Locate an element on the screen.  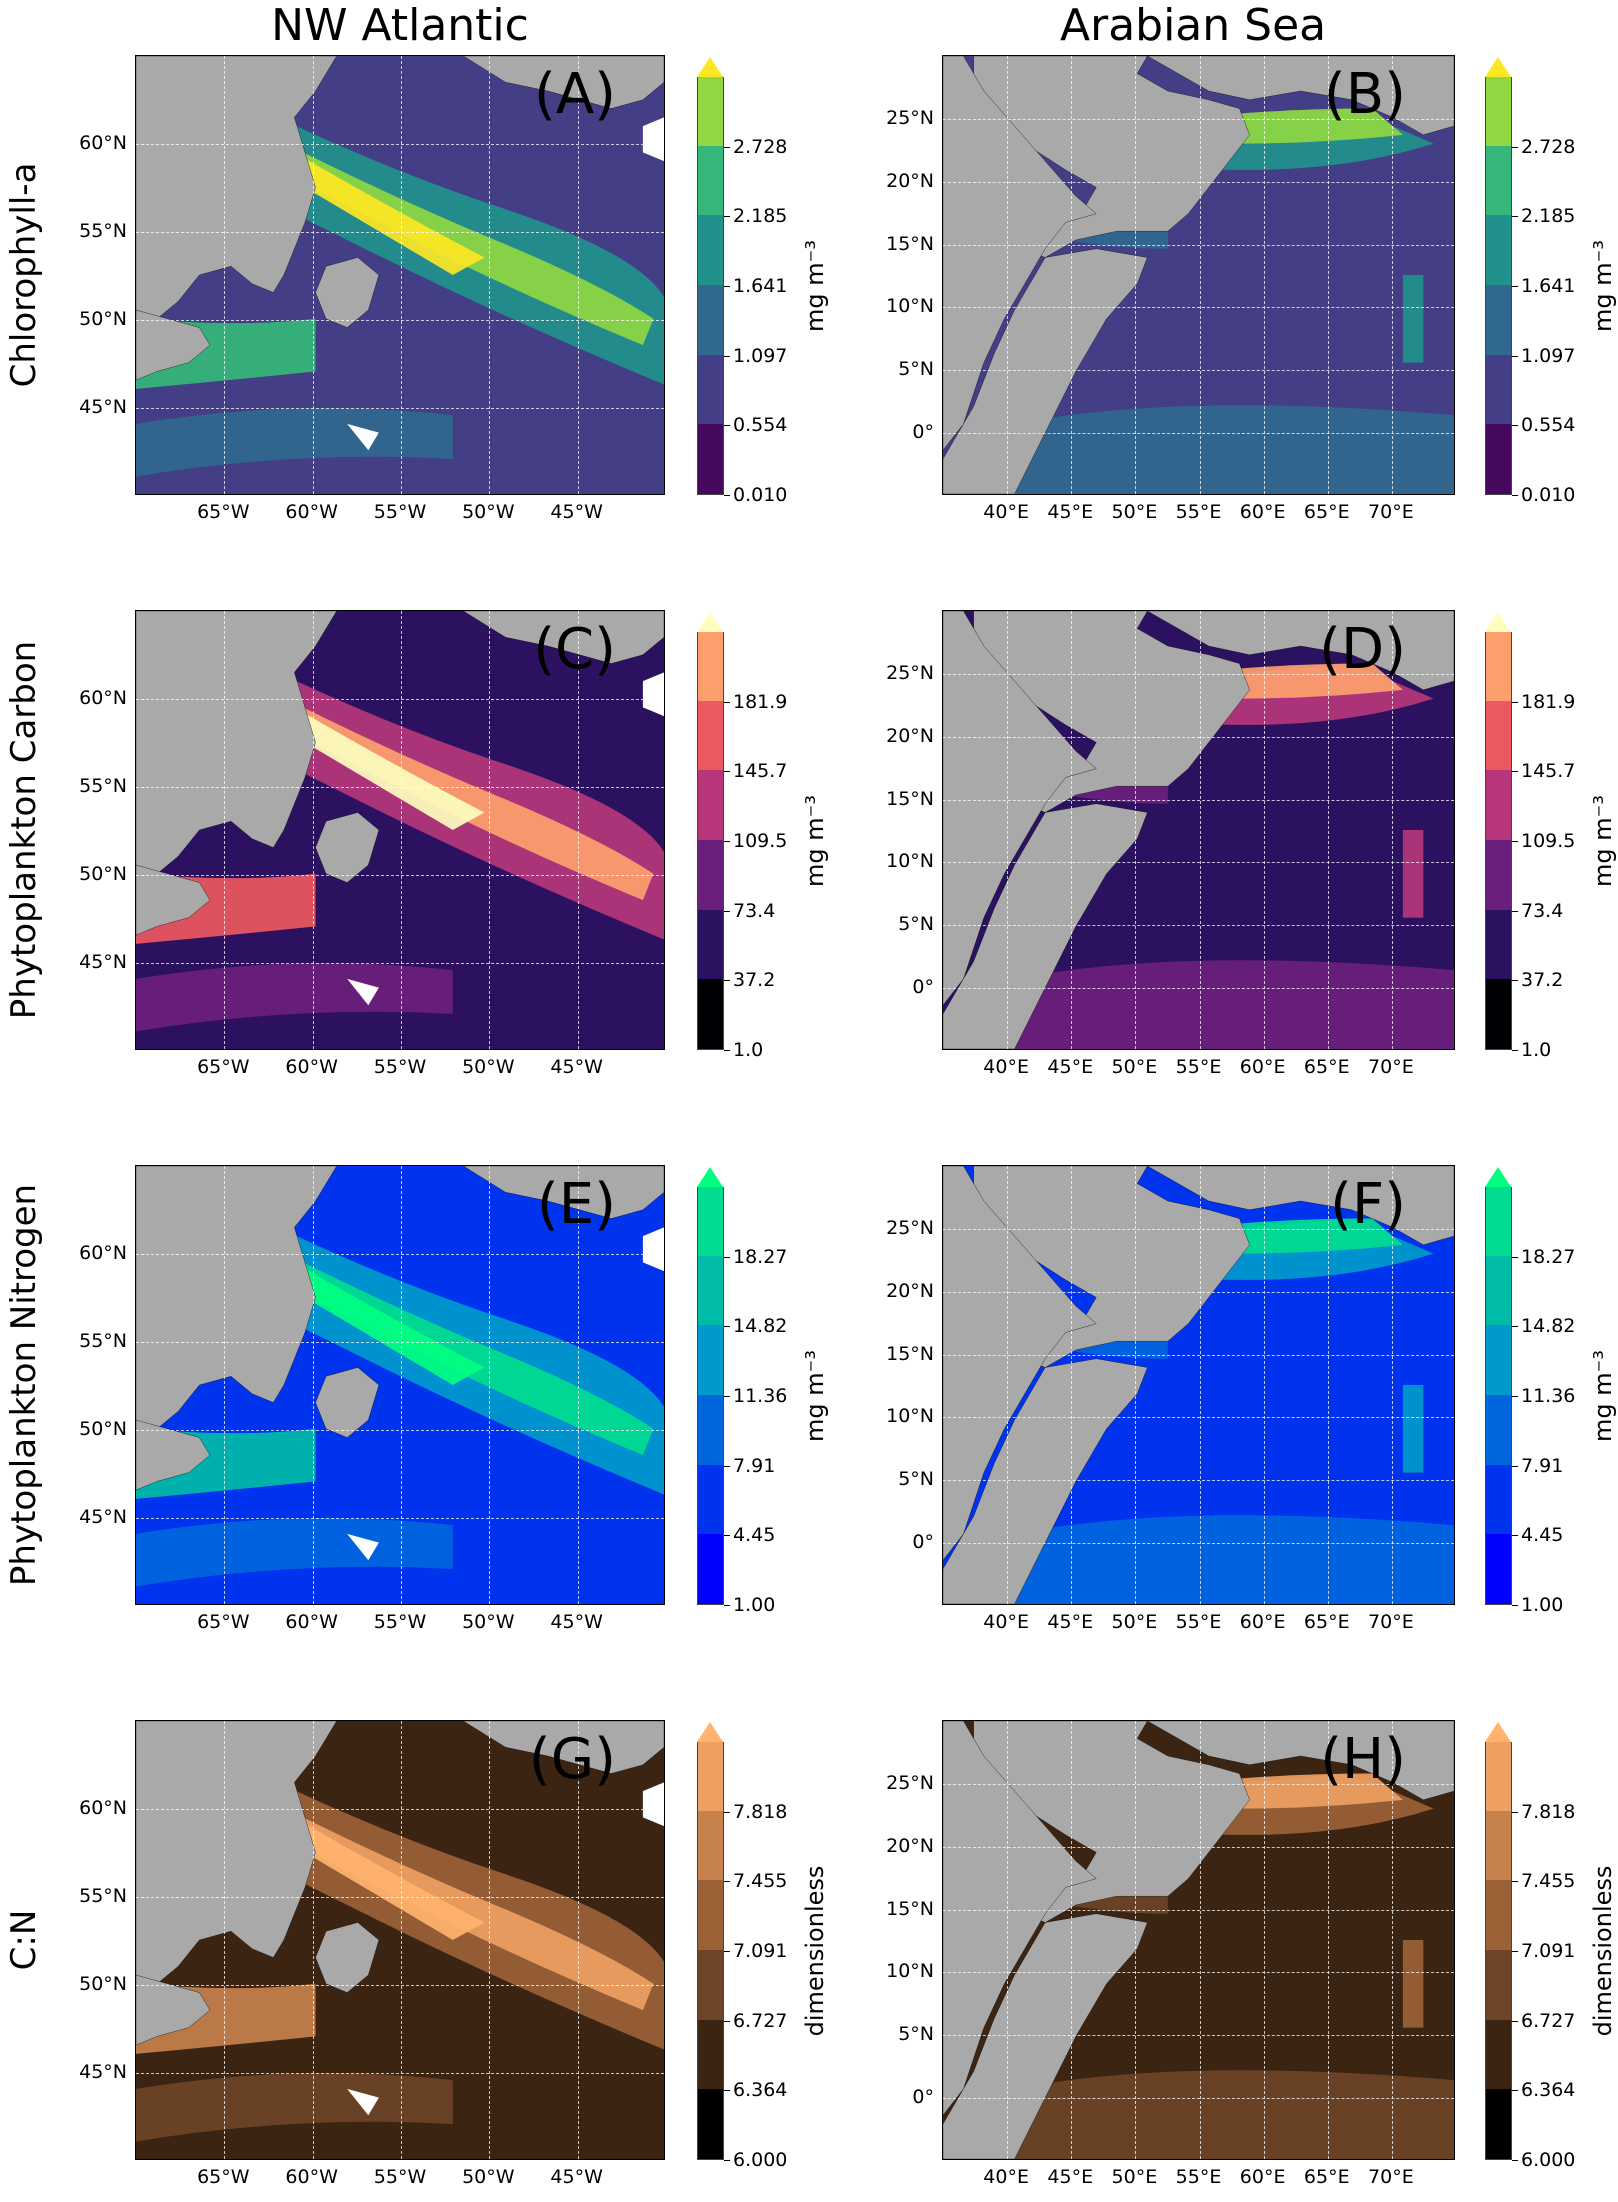
longitude-label: 55°W is located at coordinates (400, 1622).